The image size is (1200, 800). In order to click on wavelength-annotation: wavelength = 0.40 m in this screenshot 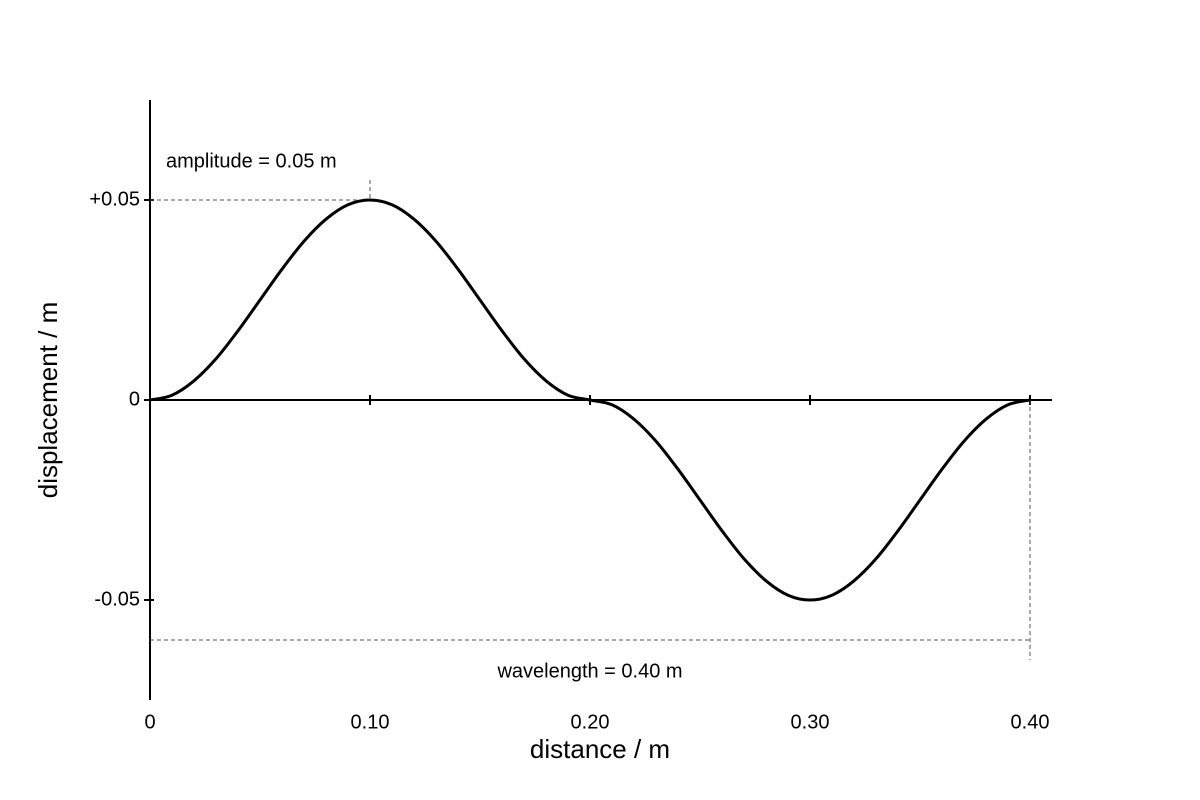, I will do `click(589, 671)`.